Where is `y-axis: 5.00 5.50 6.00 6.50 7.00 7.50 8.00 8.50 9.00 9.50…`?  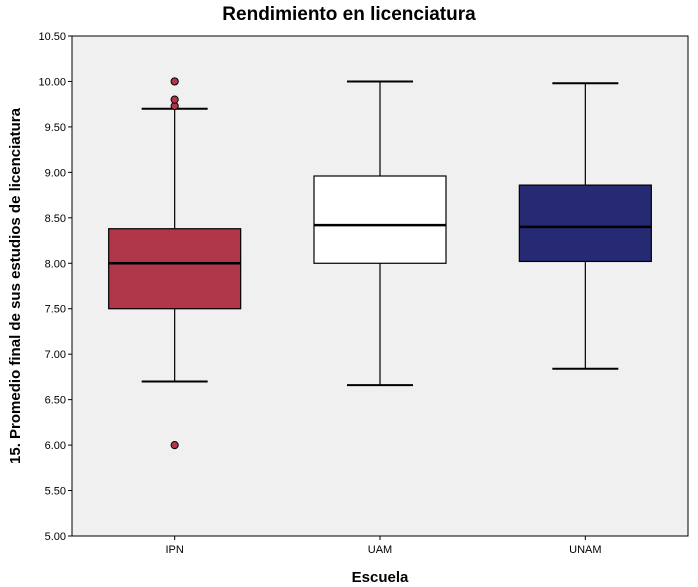
y-axis: 5.00 5.50 6.00 6.50 7.00 7.50 8.00 8.50 9.00 9.50… is located at coordinates (55, 287).